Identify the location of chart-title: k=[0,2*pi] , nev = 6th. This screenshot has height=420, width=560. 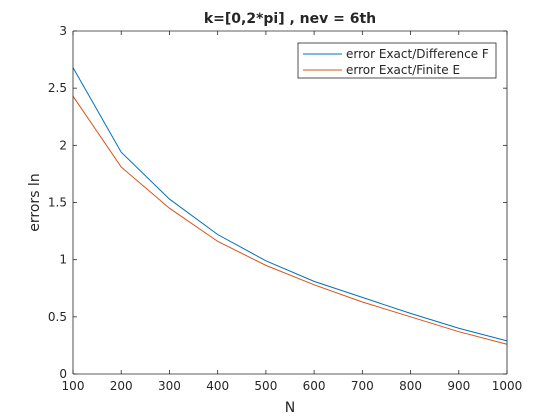
(290, 19).